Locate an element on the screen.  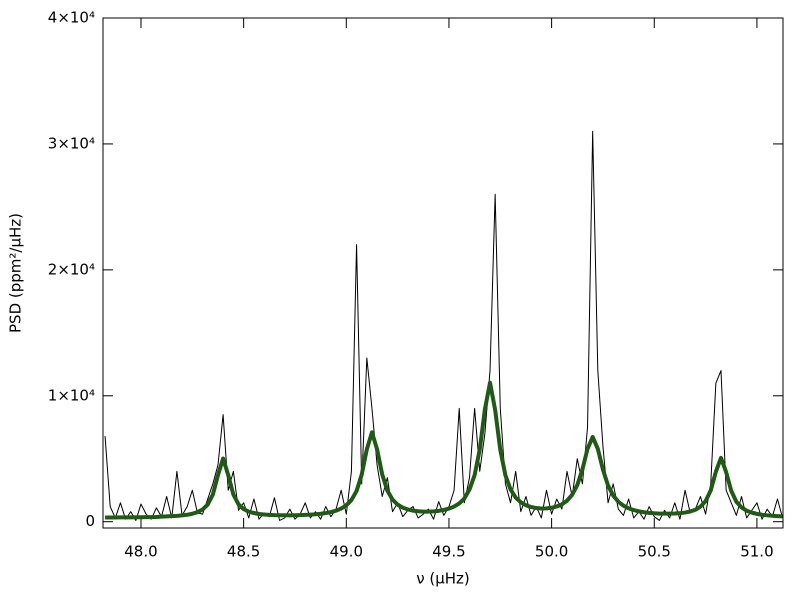
y-tick-label: 4×10⁴ is located at coordinates (71, 18).